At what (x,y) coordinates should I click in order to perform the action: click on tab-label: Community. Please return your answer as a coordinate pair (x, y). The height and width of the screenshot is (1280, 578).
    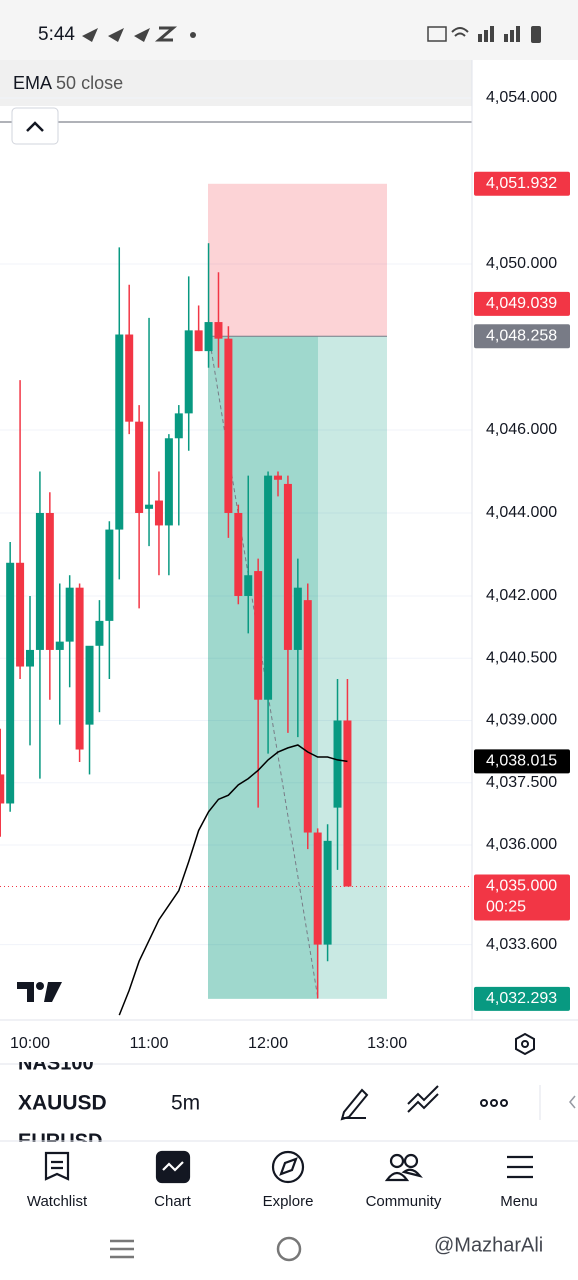
    Looking at the image, I should click on (404, 1201).